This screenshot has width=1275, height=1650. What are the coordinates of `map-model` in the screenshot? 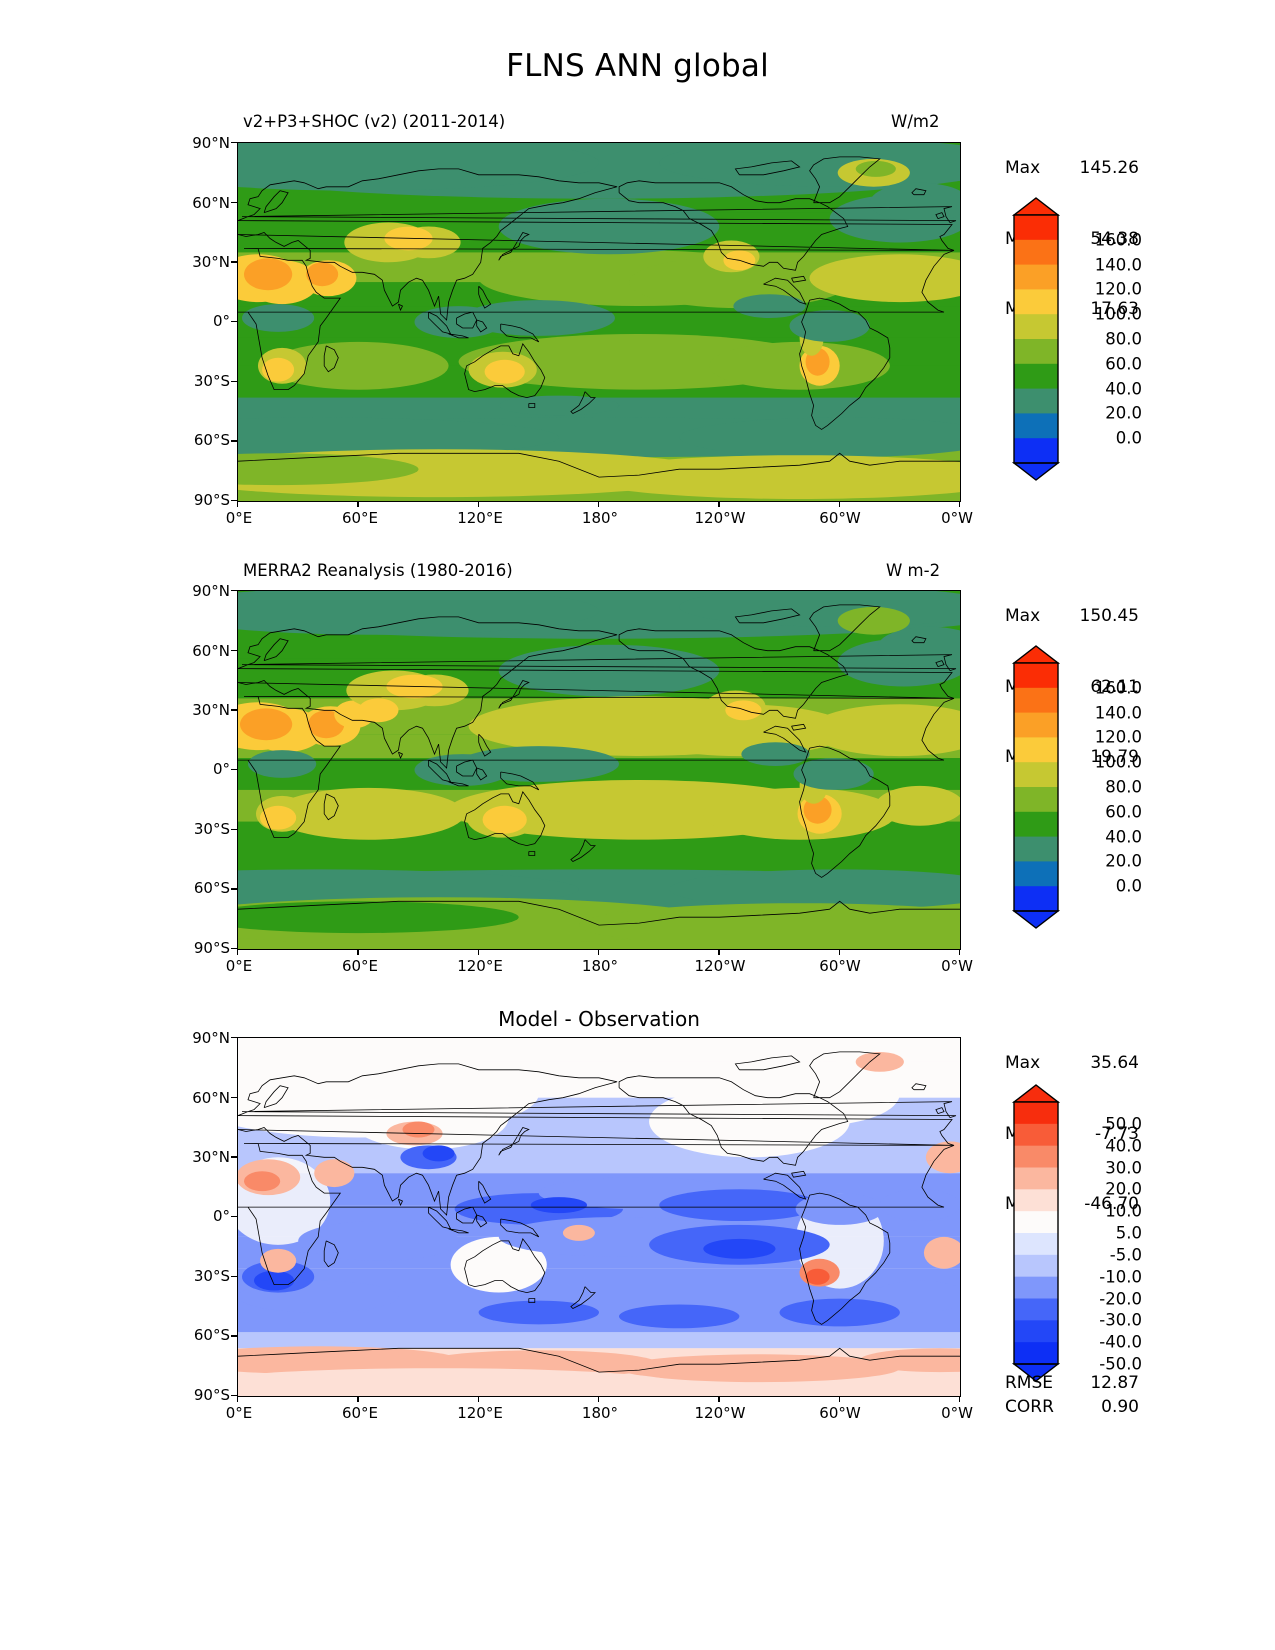 It's located at (599, 322).